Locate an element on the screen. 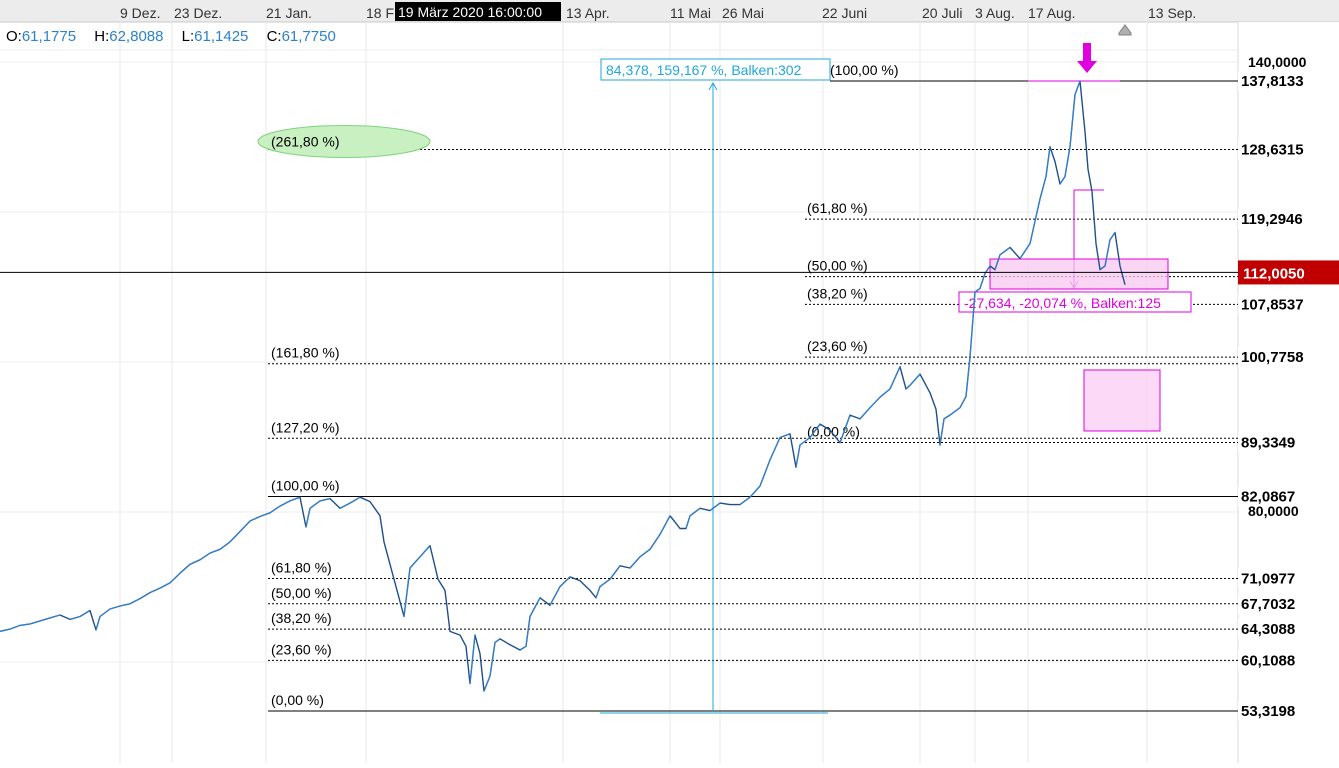  low-label: L: is located at coordinates (188, 36).